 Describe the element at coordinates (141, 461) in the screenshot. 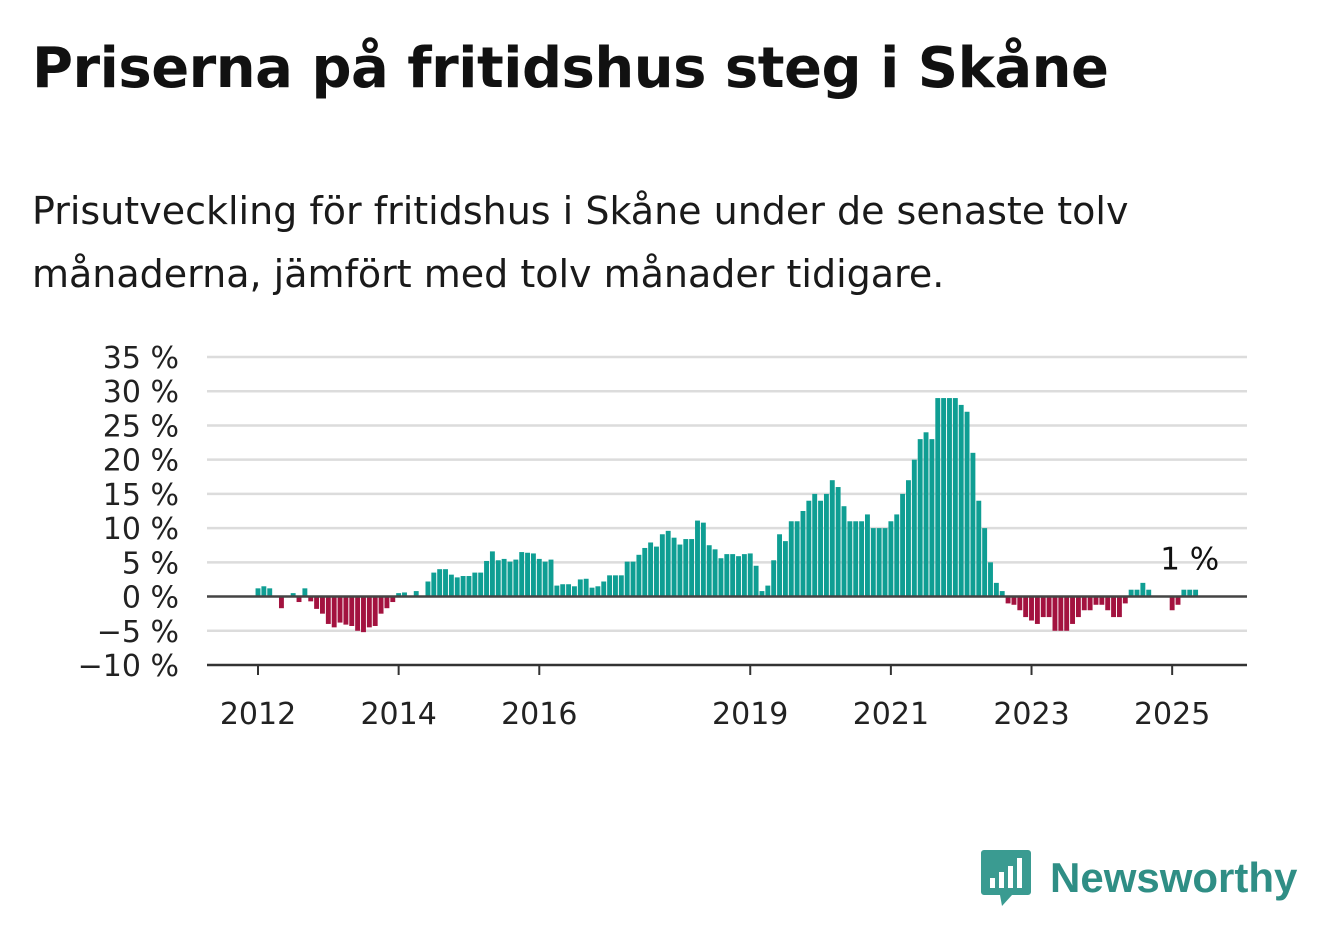

I see `y-tick-label: 20 %` at that location.